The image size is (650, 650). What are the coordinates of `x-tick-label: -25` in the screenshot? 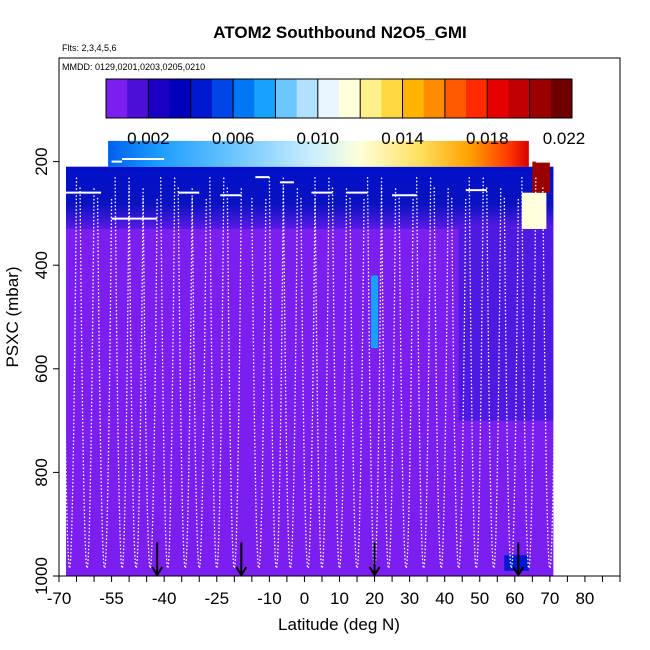 It's located at (216, 598).